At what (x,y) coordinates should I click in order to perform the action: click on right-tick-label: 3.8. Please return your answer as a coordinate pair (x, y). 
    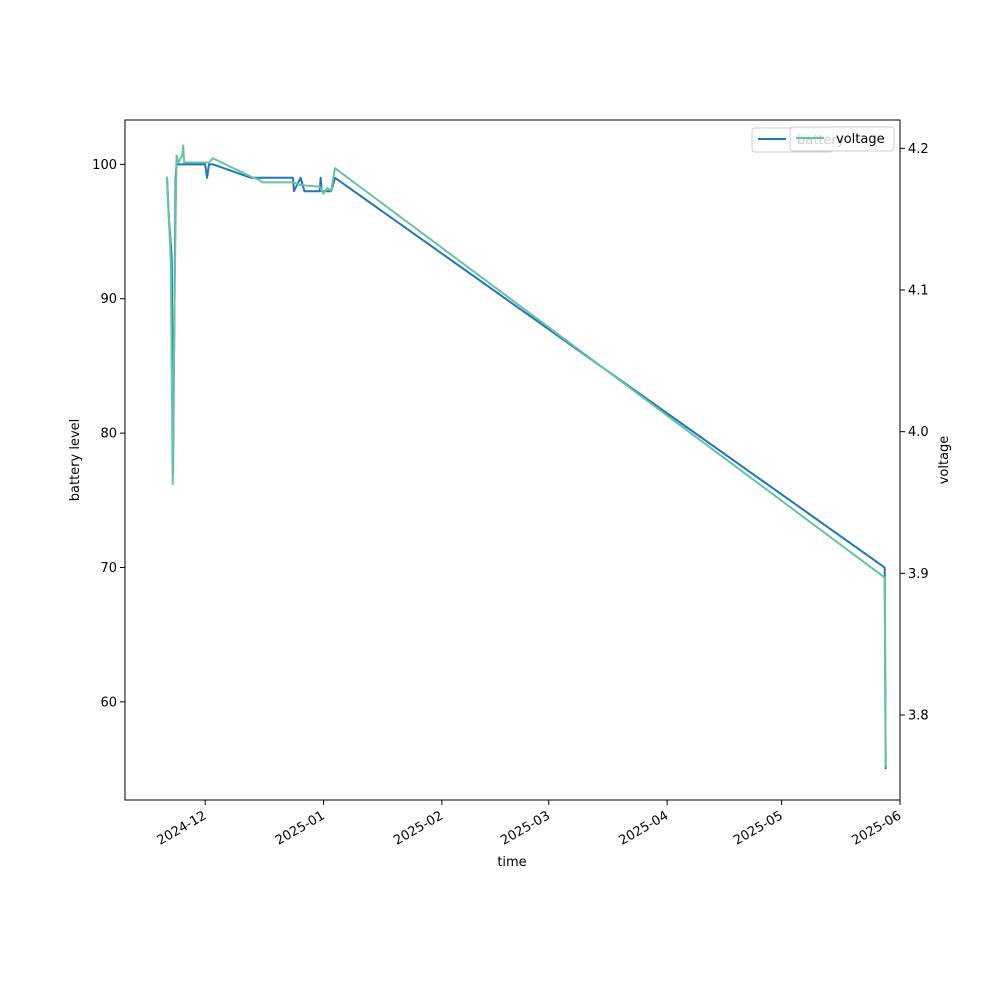
    Looking at the image, I should click on (918, 716).